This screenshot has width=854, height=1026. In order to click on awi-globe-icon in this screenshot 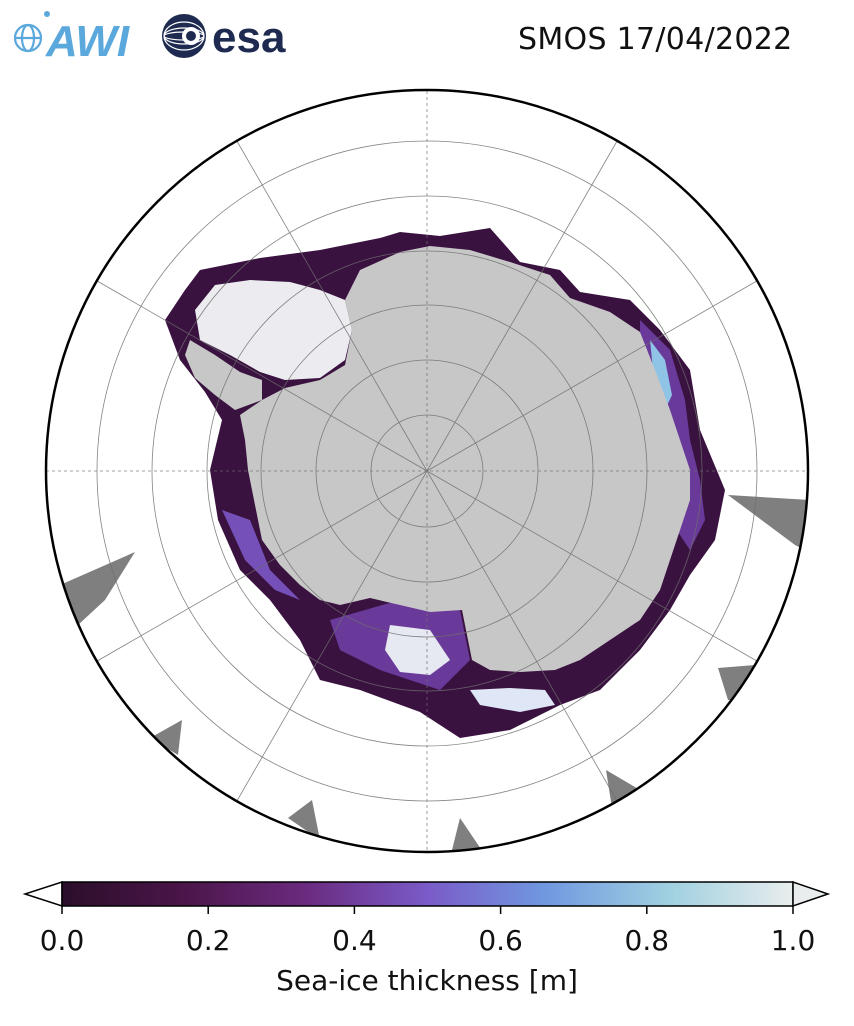, I will do `click(28, 38)`.